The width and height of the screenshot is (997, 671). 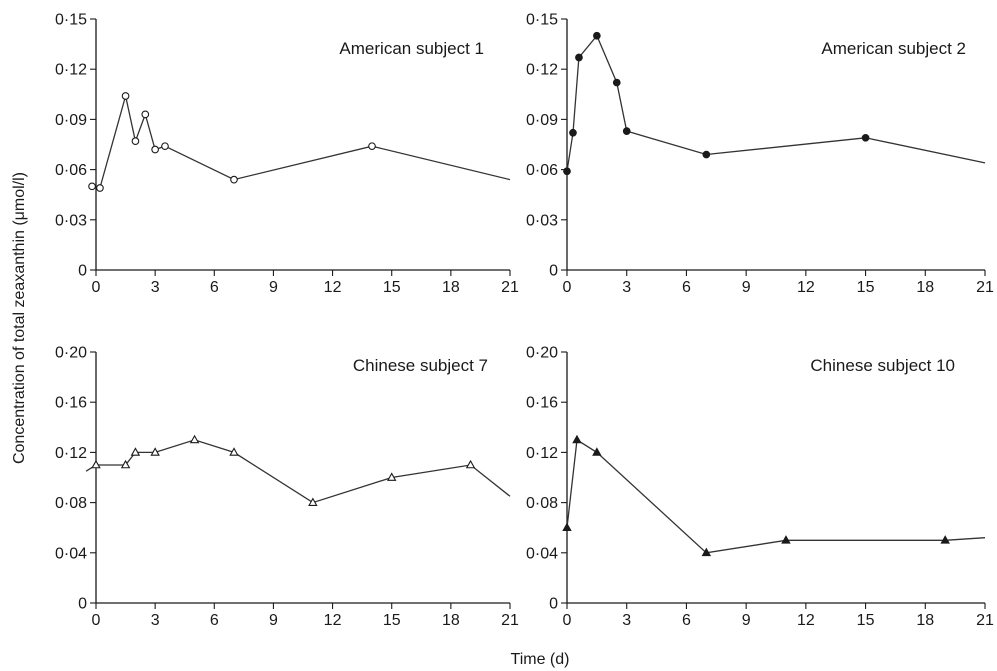 I want to click on panel-title: Chinese subject 10, so click(x=882, y=365).